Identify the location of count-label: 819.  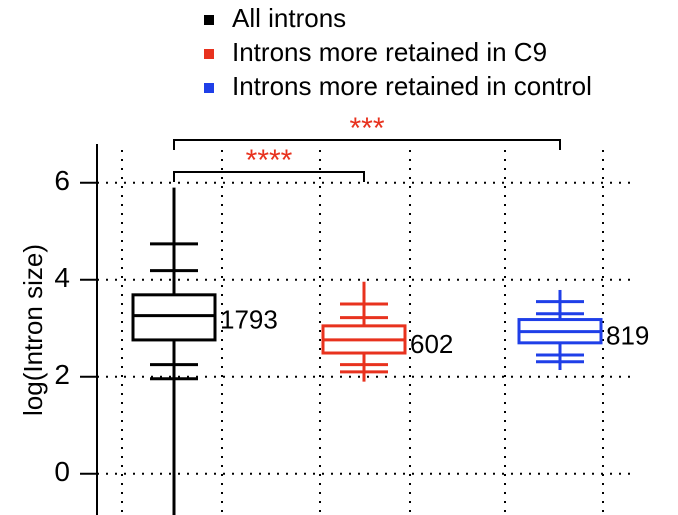
(627, 336).